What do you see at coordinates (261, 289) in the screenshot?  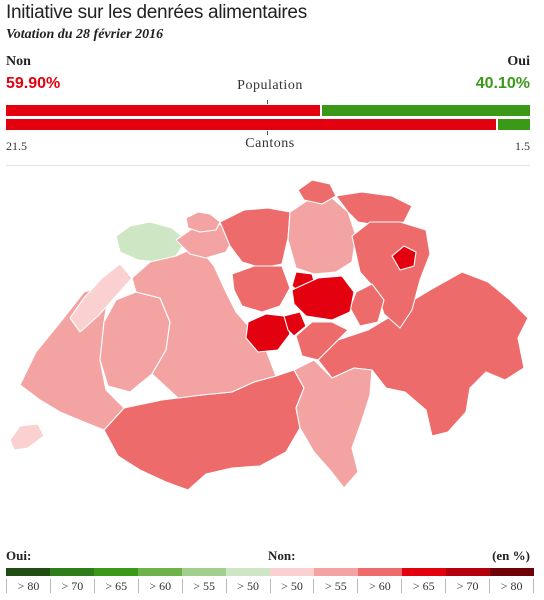 I see `canton-lucerne` at bounding box center [261, 289].